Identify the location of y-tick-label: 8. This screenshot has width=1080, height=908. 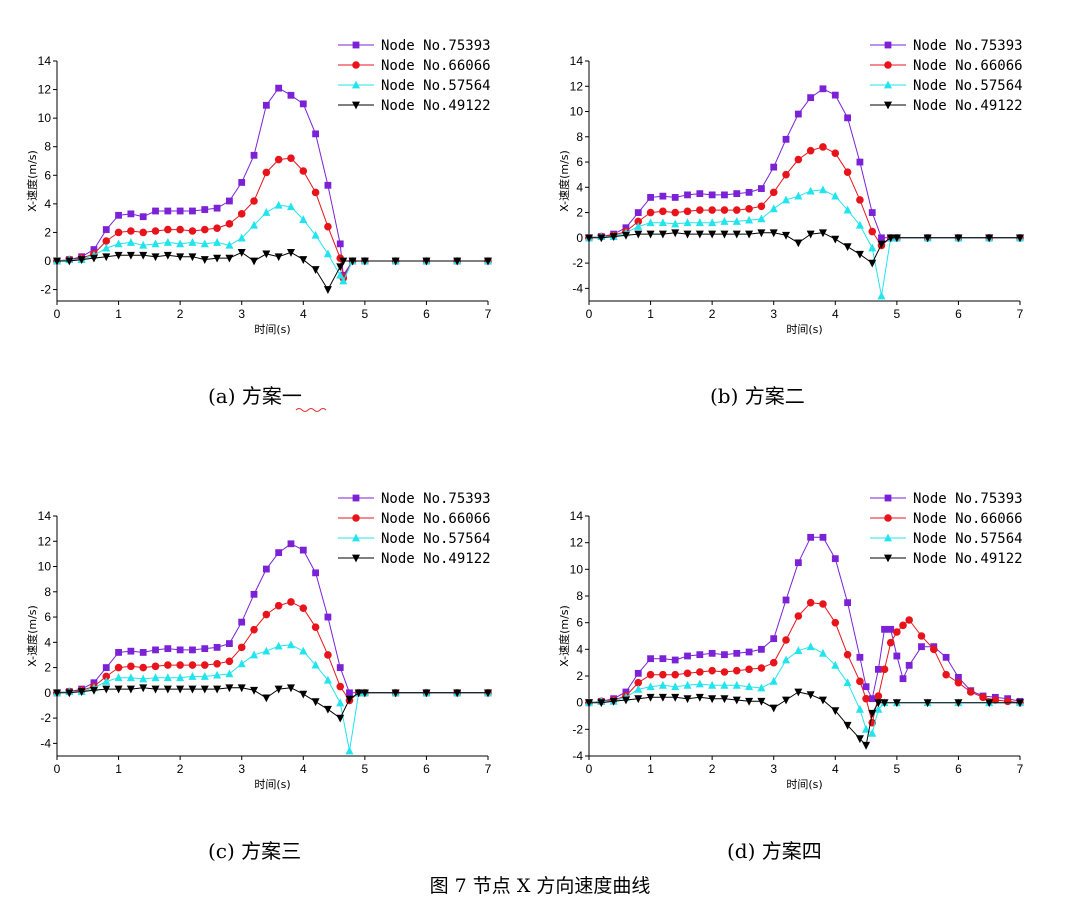
(47, 147).